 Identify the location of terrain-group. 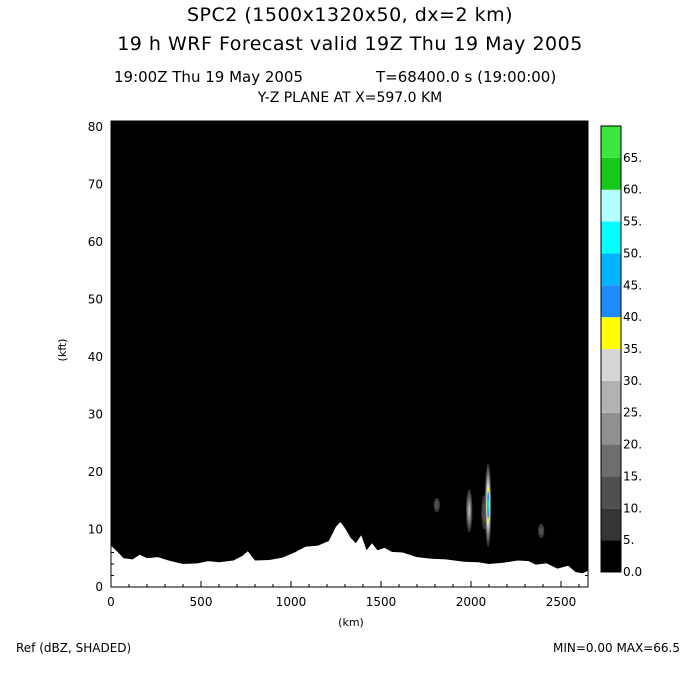
(349, 554).